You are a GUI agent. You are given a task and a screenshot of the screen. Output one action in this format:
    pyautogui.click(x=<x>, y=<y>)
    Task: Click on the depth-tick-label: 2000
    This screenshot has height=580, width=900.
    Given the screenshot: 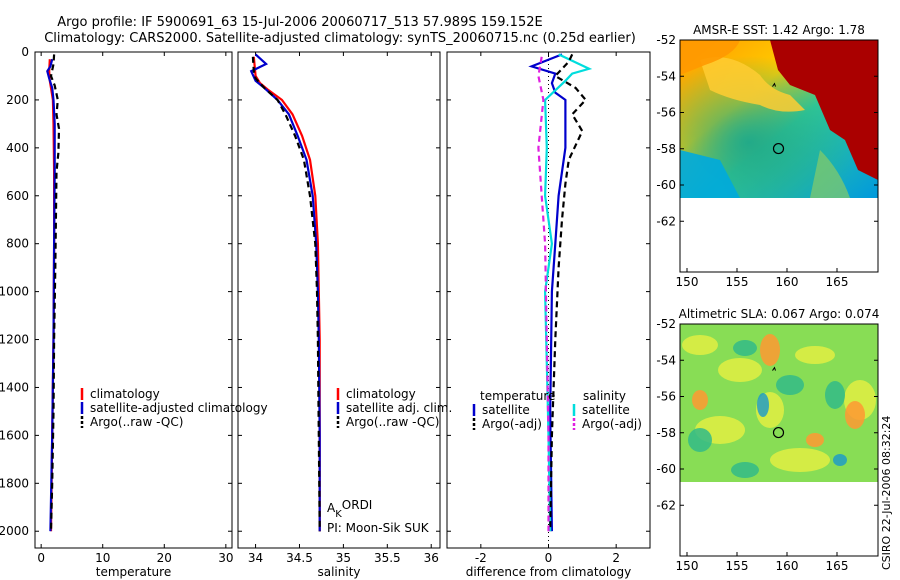 What is the action you would take?
    pyautogui.click(x=14, y=531)
    